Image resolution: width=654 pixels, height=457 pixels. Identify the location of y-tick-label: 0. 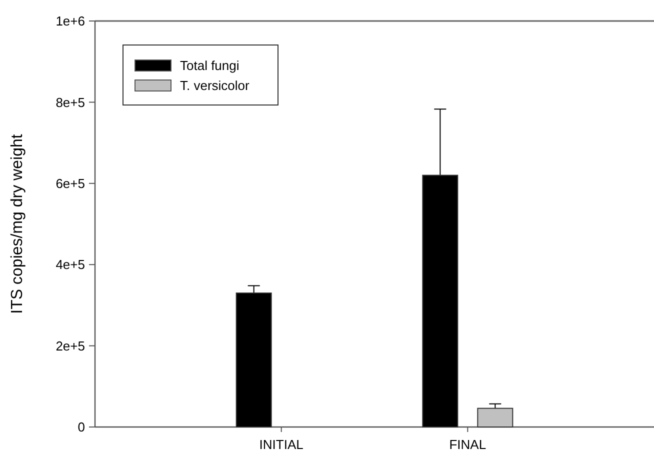
(81, 427).